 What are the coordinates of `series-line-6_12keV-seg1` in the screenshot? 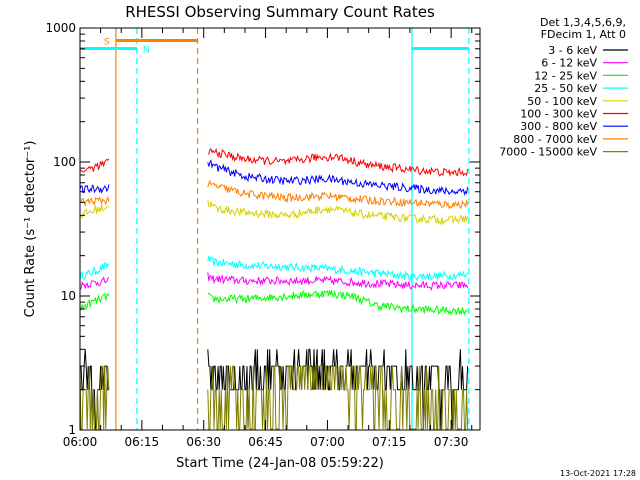 It's located at (338, 282).